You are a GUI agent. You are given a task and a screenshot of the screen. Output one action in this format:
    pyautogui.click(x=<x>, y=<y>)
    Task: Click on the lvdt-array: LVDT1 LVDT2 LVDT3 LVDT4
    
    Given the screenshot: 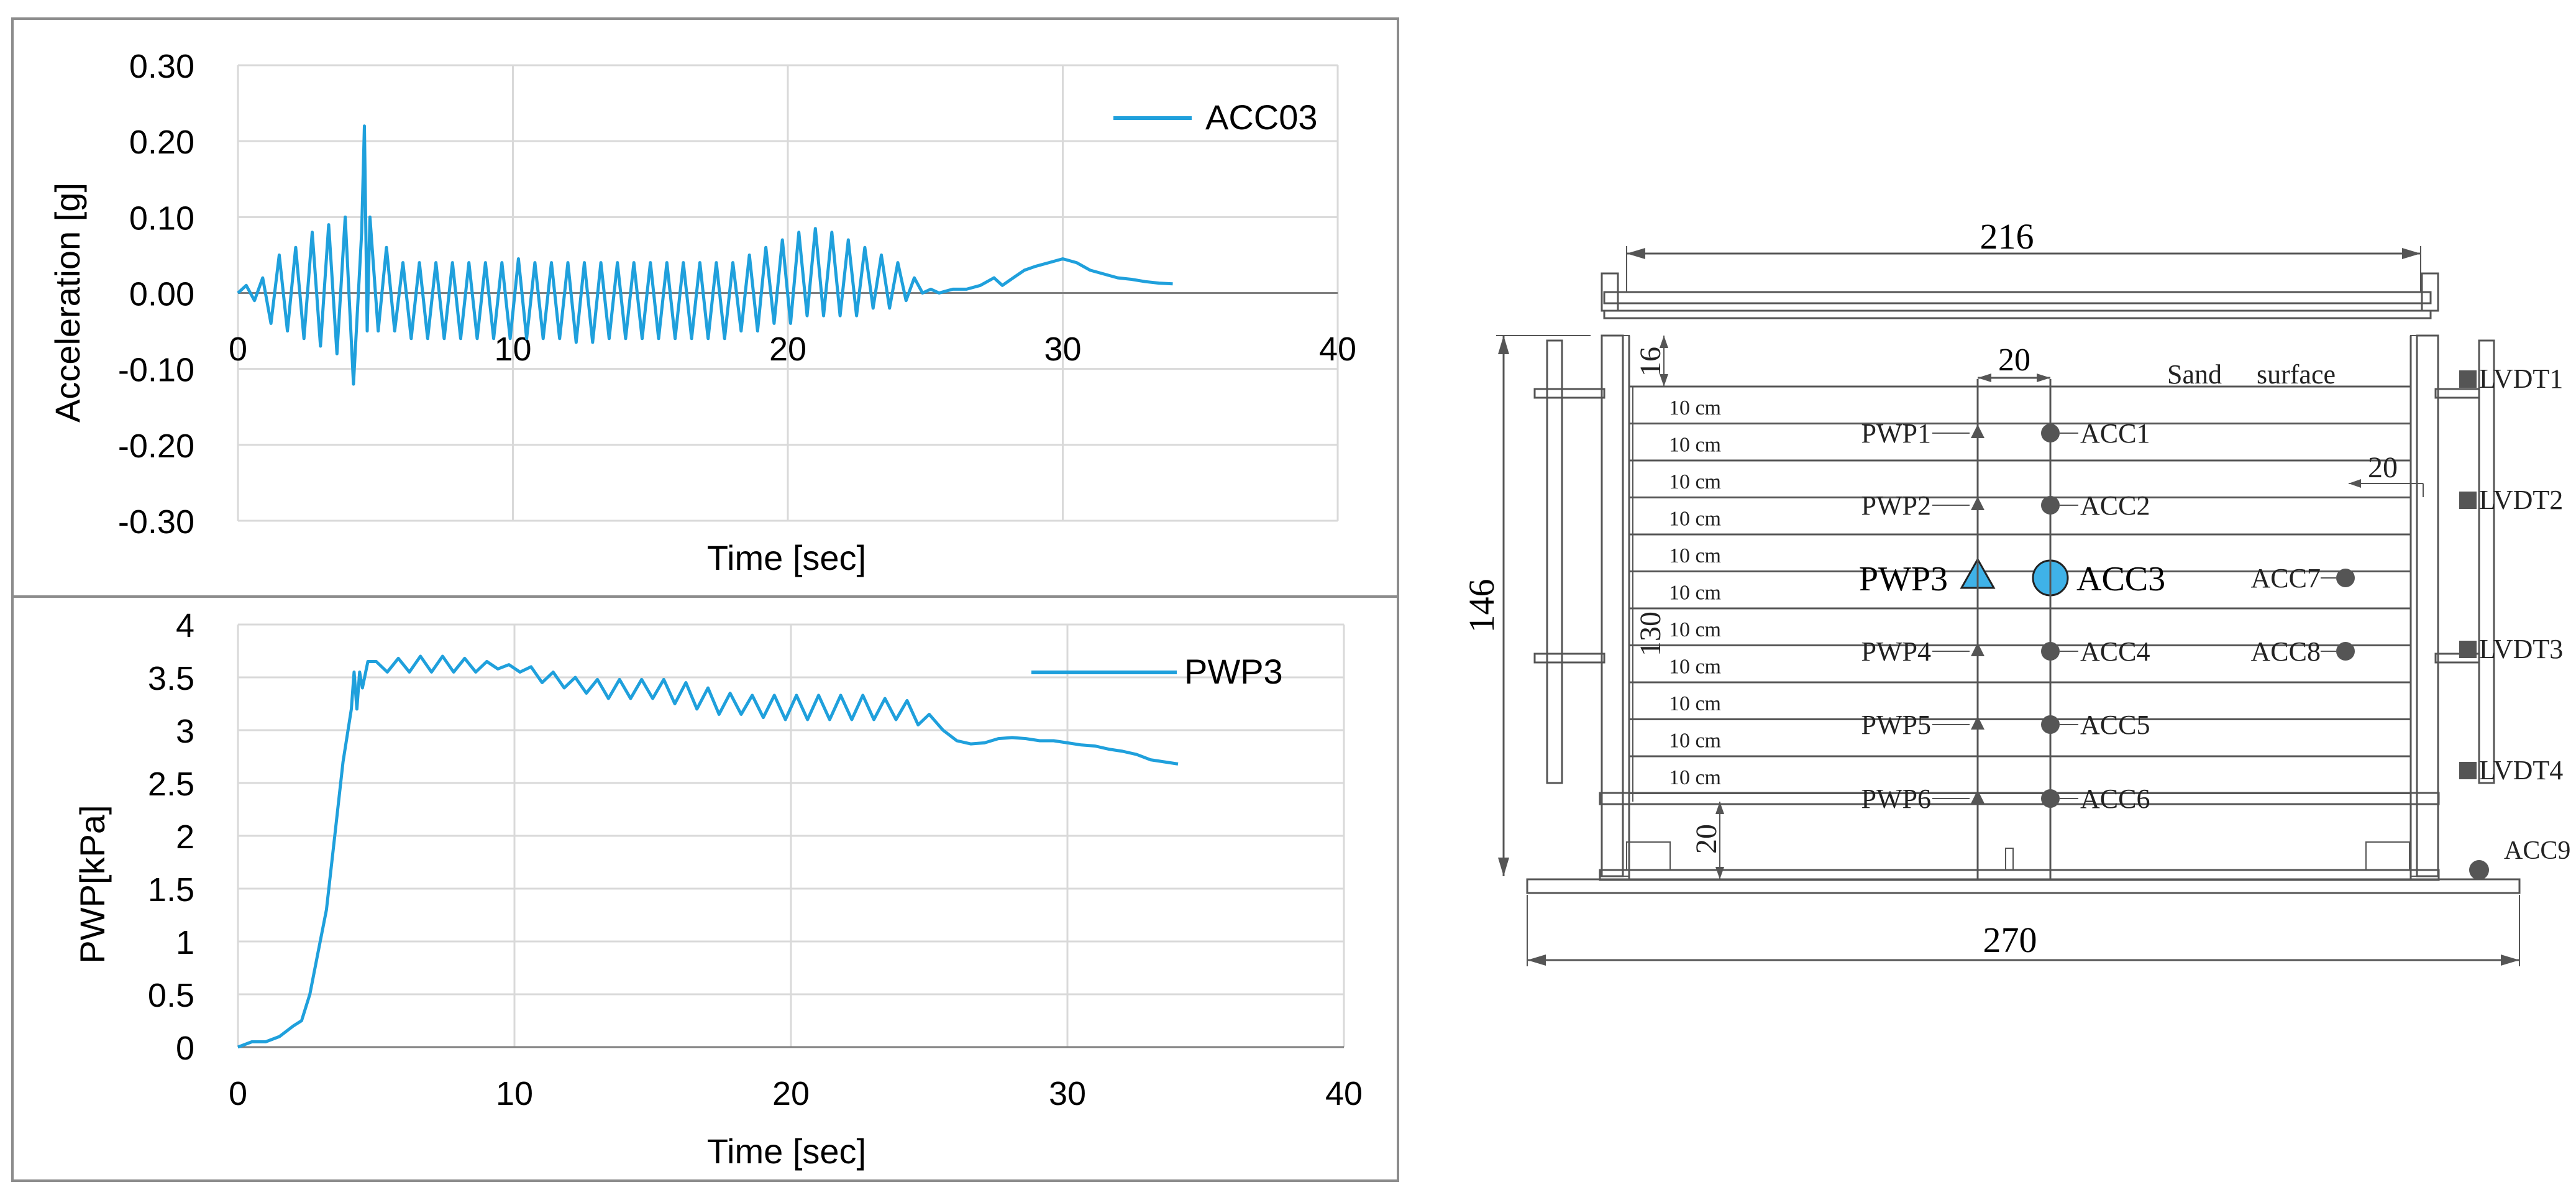 What is the action you would take?
    pyautogui.click(x=2511, y=574)
    